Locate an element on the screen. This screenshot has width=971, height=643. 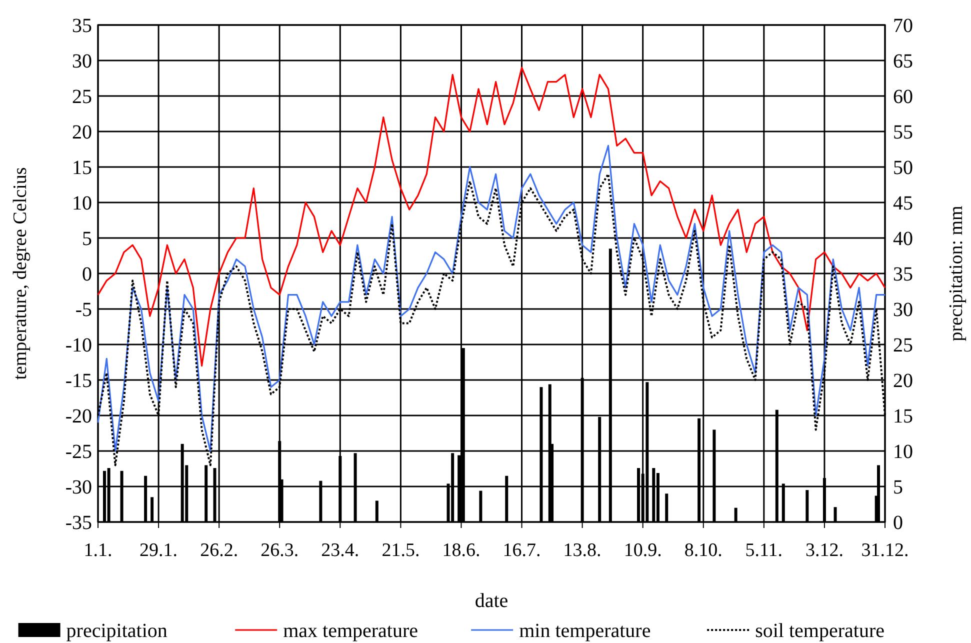
x-tick-label: 21.5. is located at coordinates (401, 550).